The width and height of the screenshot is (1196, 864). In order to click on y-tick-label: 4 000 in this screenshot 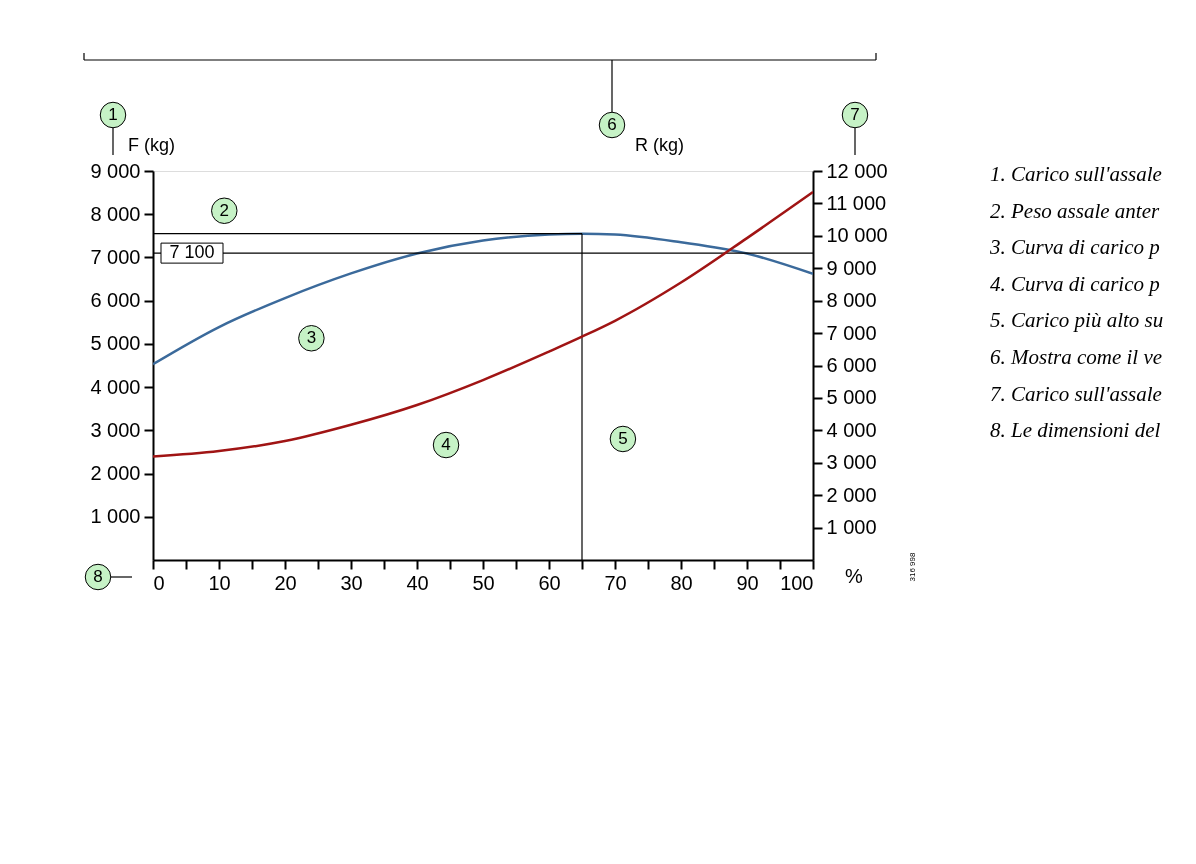, I will do `click(115, 386)`.